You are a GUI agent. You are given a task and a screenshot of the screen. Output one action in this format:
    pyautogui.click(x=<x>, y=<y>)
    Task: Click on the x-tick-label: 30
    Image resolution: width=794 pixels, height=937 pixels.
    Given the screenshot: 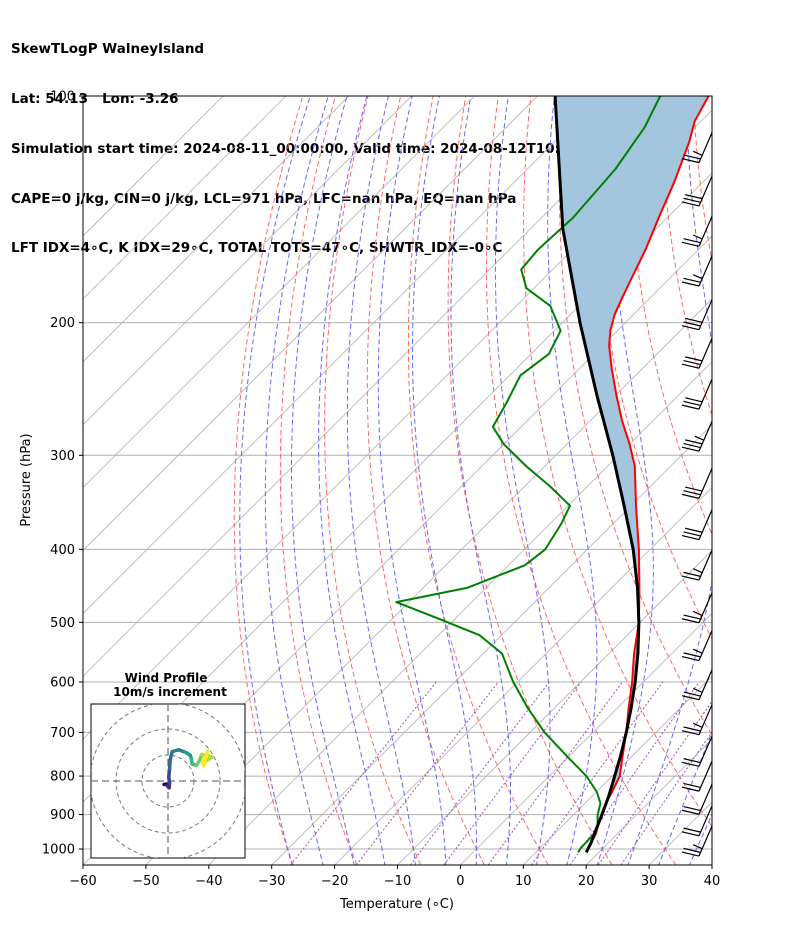 What is the action you would take?
    pyautogui.click(x=649, y=881)
    